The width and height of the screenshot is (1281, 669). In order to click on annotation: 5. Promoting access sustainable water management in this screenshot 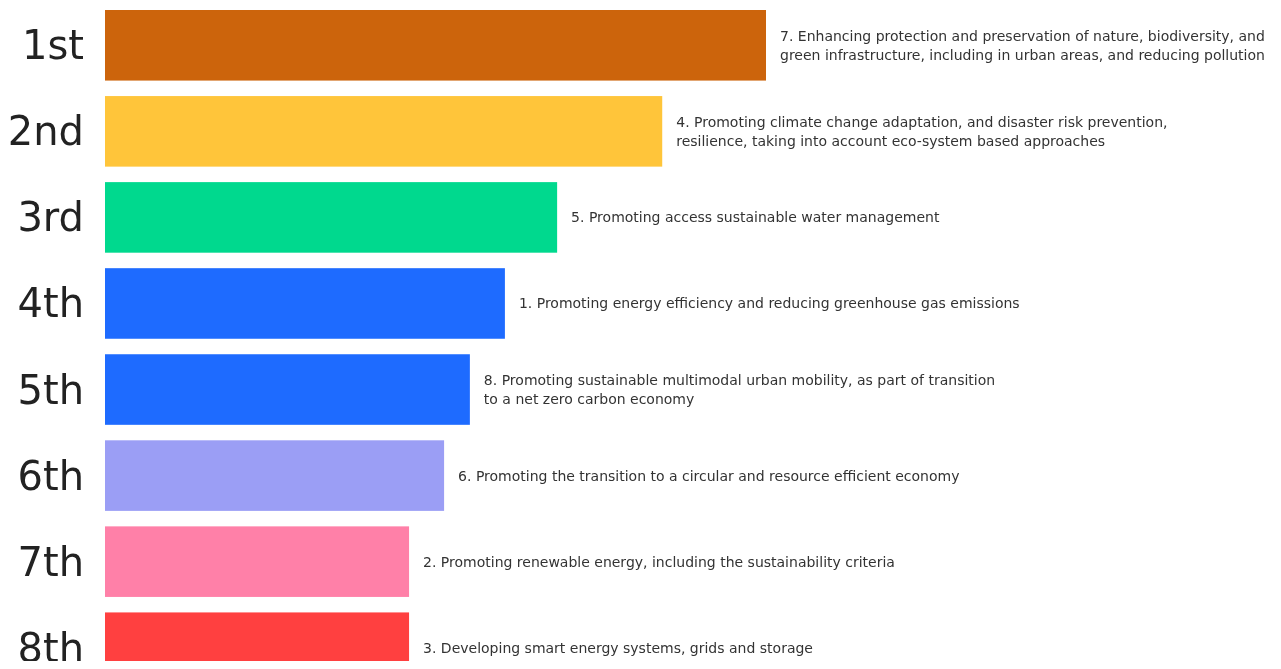, I will do `click(755, 217)`.